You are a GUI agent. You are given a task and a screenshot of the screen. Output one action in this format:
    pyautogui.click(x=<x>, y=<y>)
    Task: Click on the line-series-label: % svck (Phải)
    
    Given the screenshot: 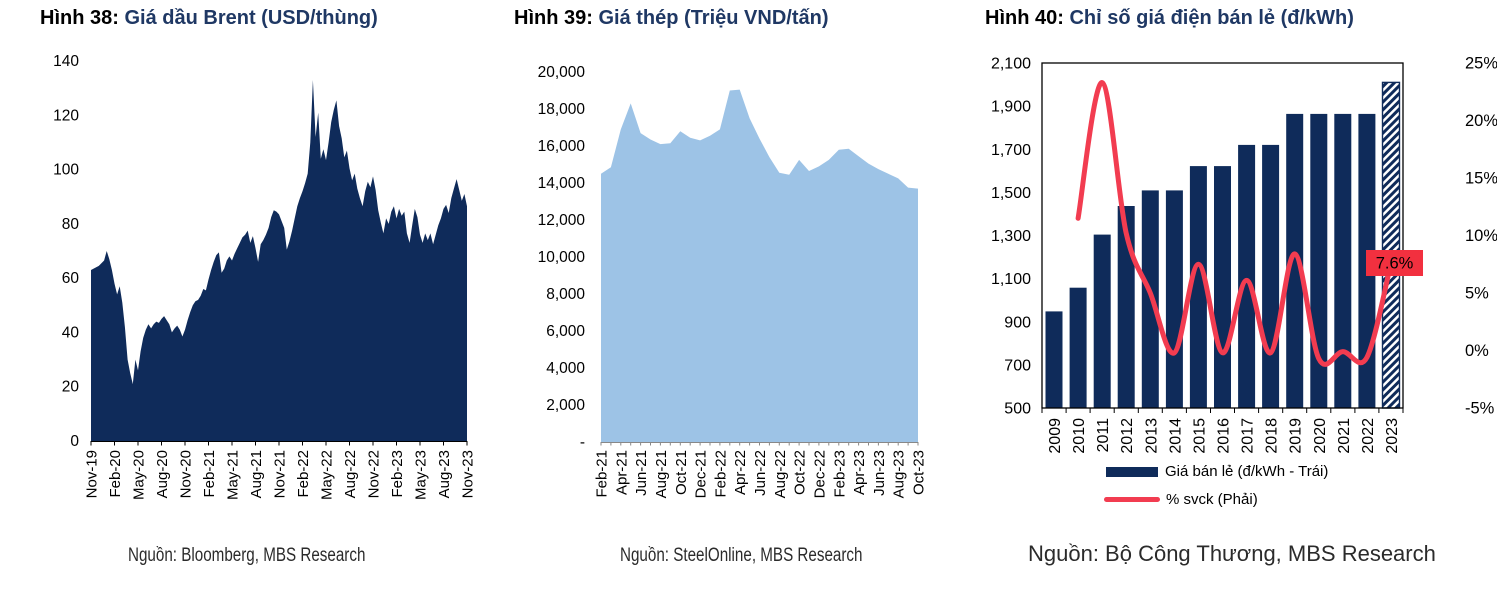 What is the action you would take?
    pyautogui.click(x=1212, y=499)
    